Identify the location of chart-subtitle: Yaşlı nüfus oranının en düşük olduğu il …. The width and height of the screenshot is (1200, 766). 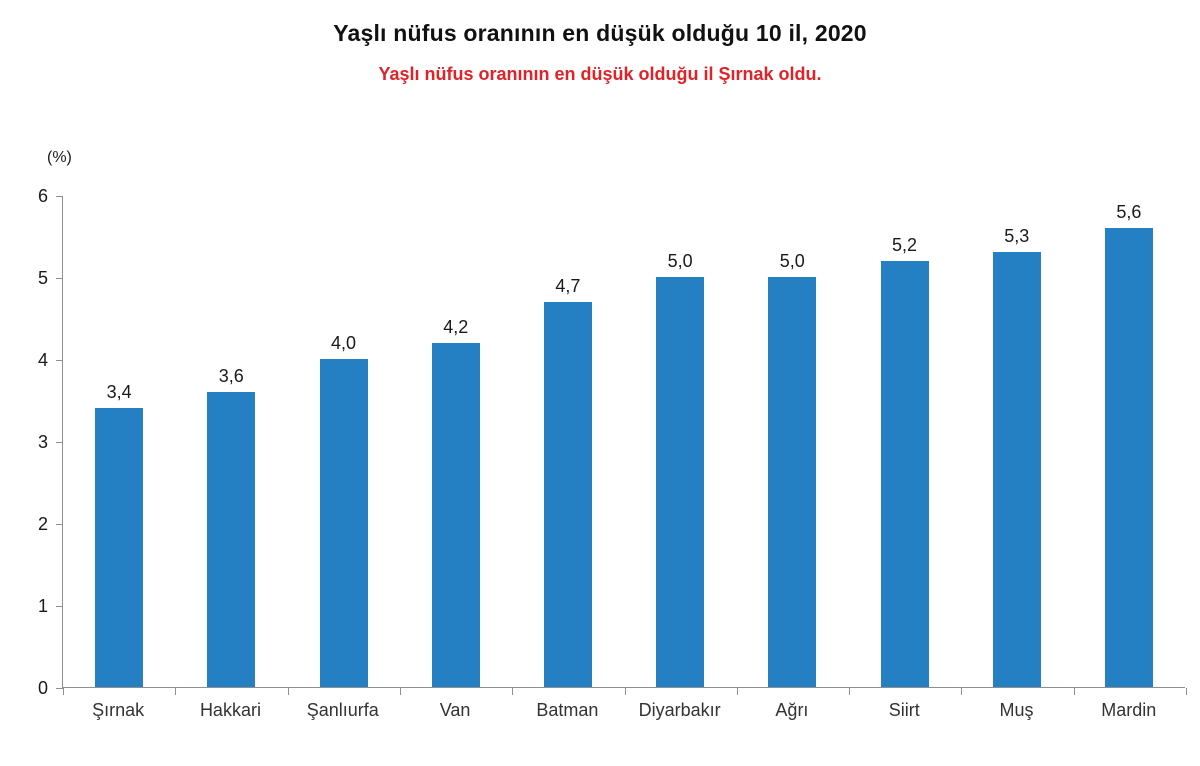
(600, 74).